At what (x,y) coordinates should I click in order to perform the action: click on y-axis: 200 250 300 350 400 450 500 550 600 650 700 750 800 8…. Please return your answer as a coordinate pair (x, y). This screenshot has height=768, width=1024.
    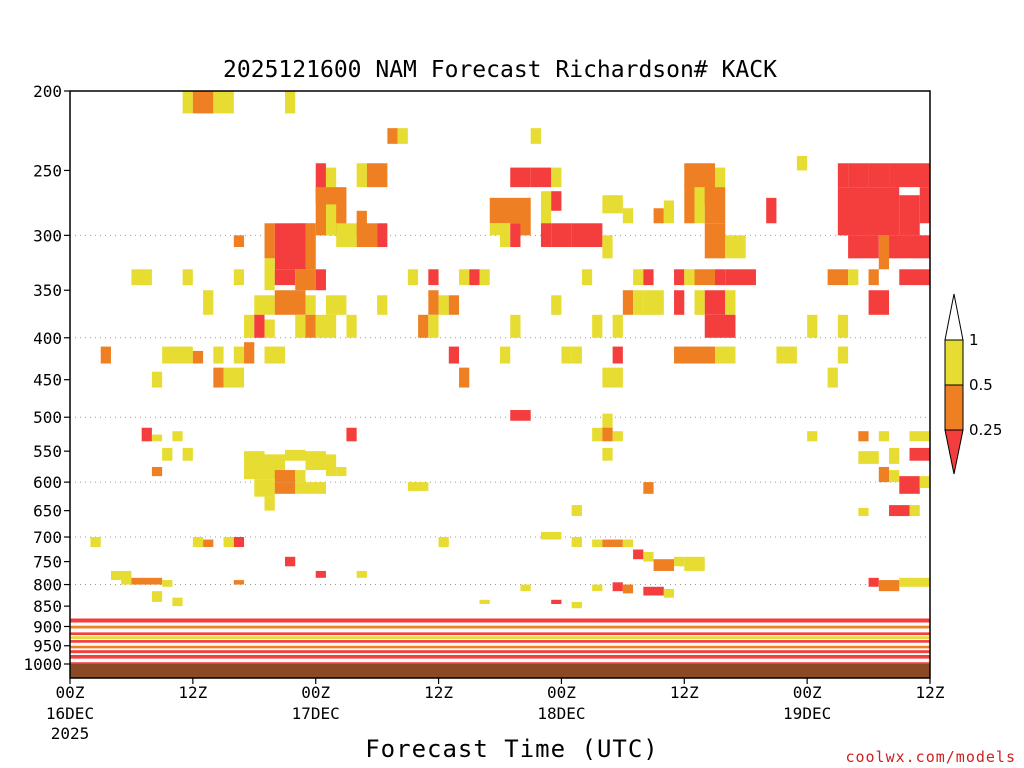
    Looking at the image, I should click on (46, 378).